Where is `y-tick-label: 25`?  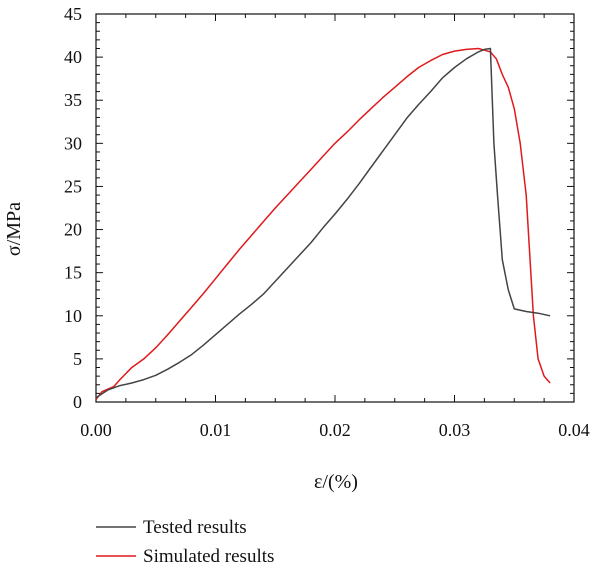 y-tick-label: 25 is located at coordinates (73, 186).